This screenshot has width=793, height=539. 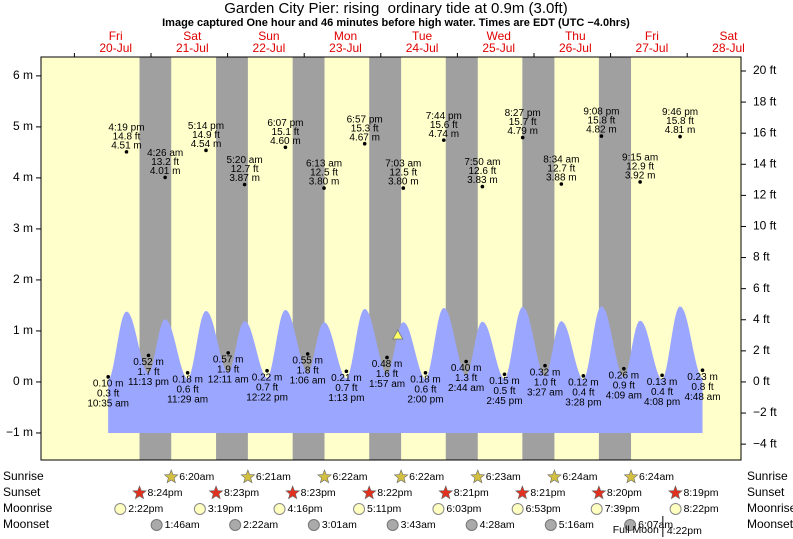 I want to click on extreme-feet: 0.6 ft, so click(x=188, y=389).